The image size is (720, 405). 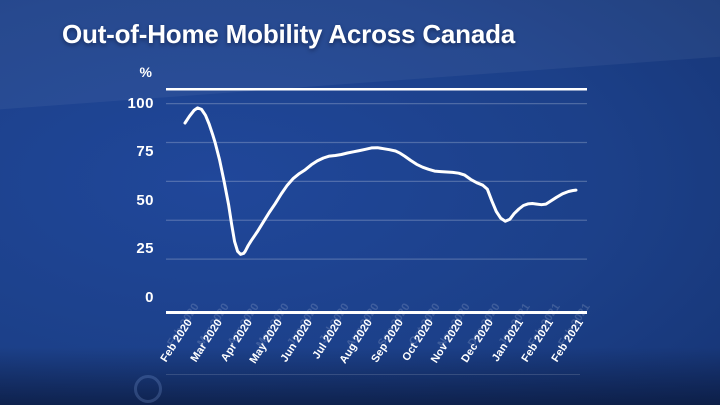 What do you see at coordinates (289, 34) in the screenshot?
I see `chart-title: Out-of-Home Mobility Across Canada` at bounding box center [289, 34].